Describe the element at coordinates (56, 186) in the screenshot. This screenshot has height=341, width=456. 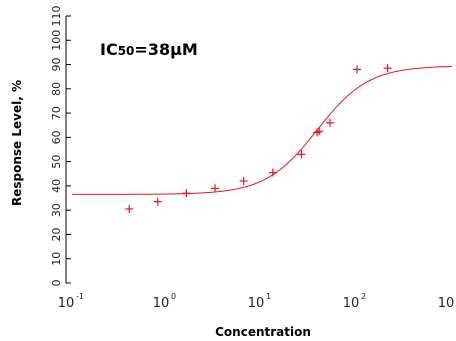
I see `y-tick-label: 40` at that location.